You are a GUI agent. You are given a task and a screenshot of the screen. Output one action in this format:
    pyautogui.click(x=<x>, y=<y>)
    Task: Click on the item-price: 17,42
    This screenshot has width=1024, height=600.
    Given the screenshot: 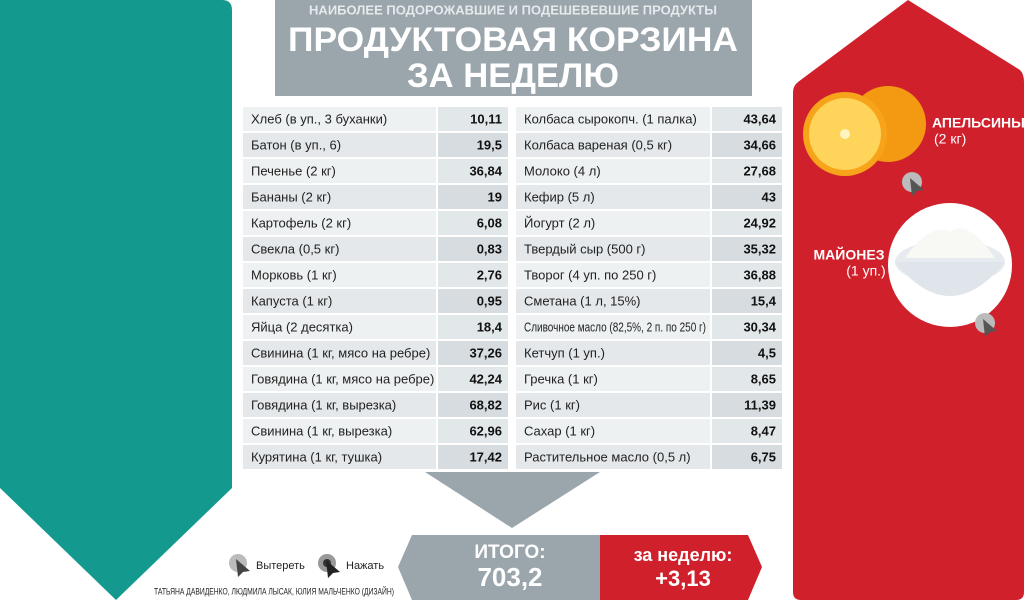 What is the action you would take?
    pyautogui.click(x=485, y=456)
    